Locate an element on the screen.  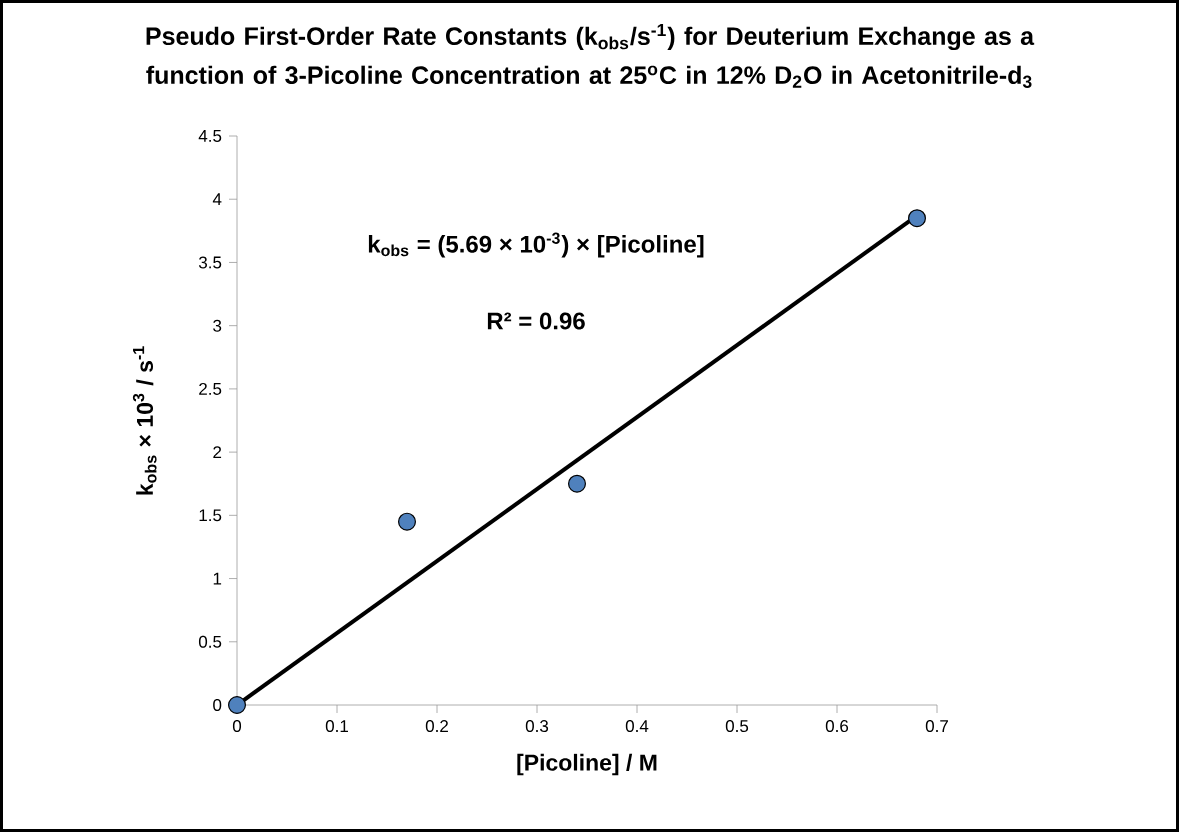
x-tick-label: 0 is located at coordinates (237, 726).